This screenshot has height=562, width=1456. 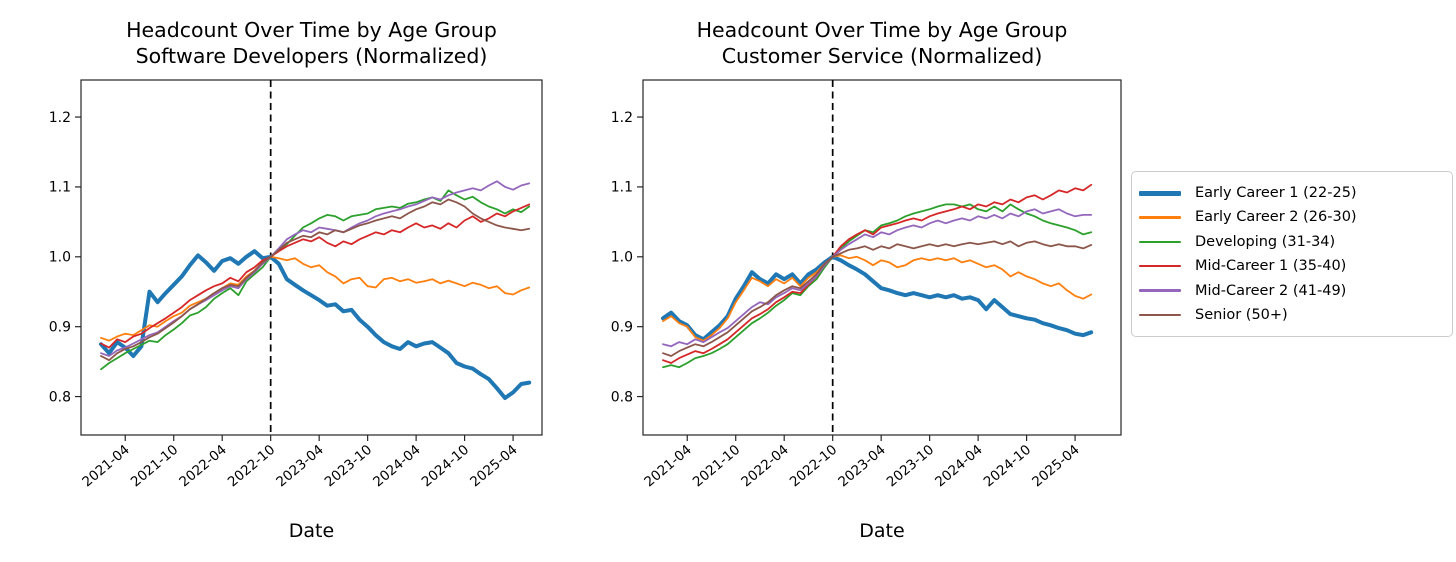 I want to click on legend-item: Mid-Career 1 (35-40), so click(x=1290, y=266).